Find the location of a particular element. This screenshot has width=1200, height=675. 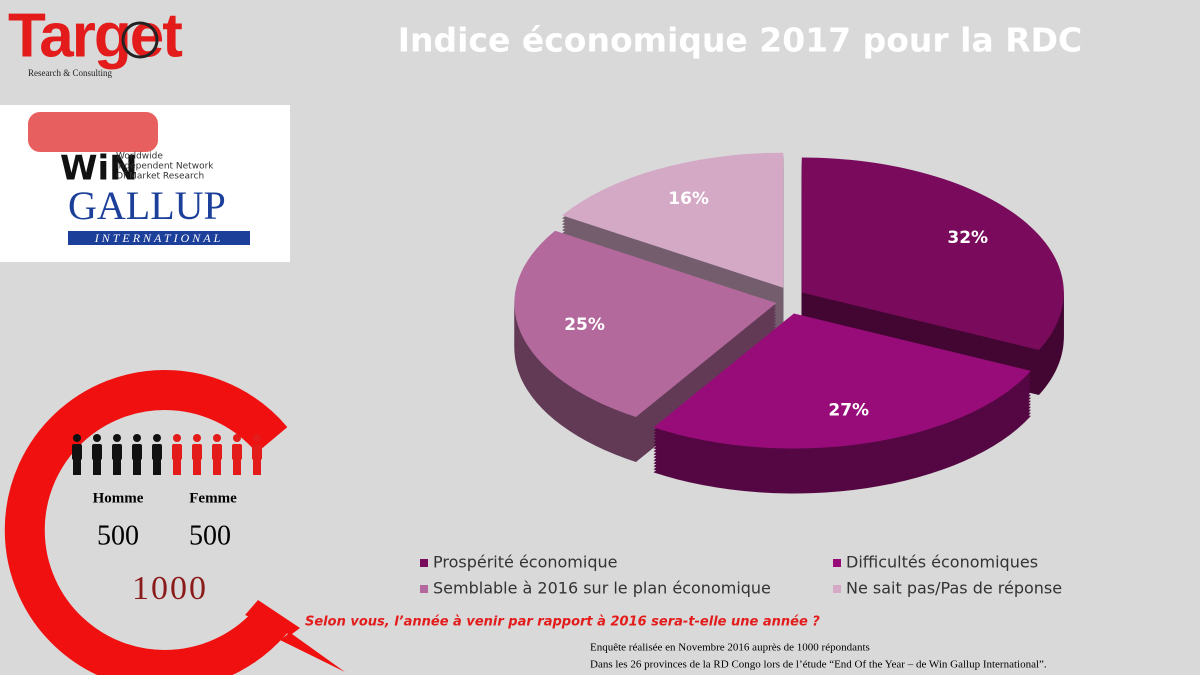

female-count: 500 is located at coordinates (210, 535).